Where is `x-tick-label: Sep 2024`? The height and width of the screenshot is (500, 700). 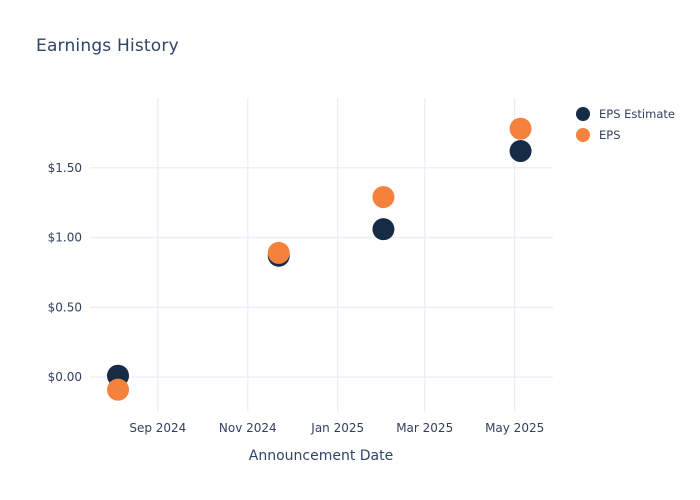 x-tick-label: Sep 2024 is located at coordinates (157, 428).